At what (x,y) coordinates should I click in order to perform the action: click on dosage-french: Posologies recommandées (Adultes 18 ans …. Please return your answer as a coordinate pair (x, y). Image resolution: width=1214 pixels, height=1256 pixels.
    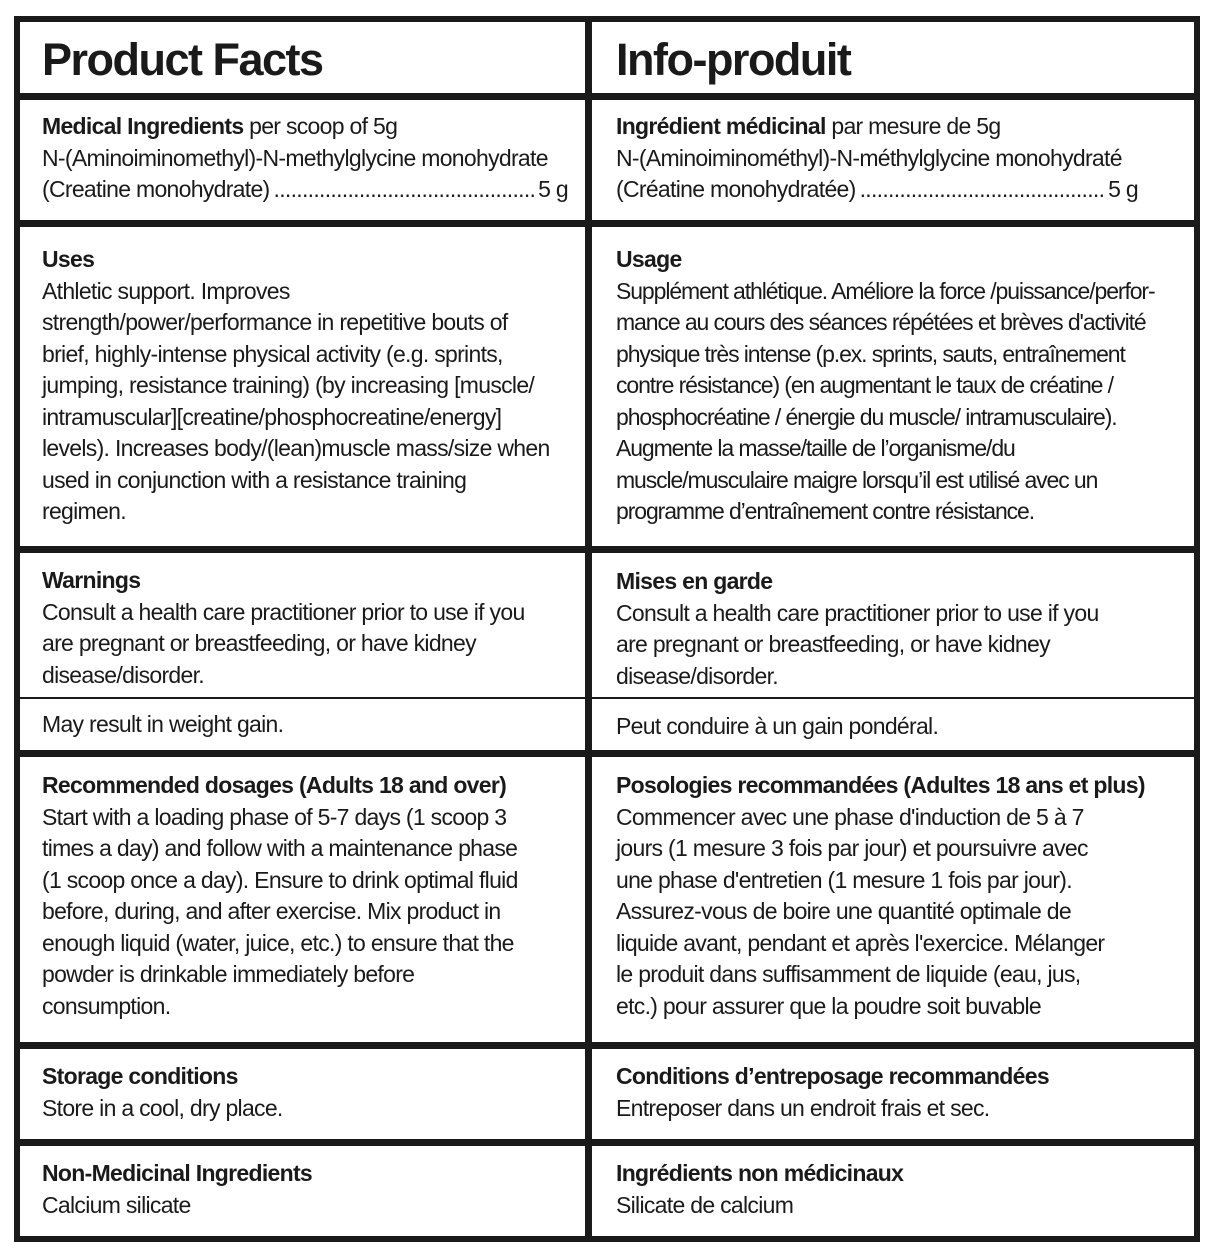
    Looking at the image, I should click on (896, 896).